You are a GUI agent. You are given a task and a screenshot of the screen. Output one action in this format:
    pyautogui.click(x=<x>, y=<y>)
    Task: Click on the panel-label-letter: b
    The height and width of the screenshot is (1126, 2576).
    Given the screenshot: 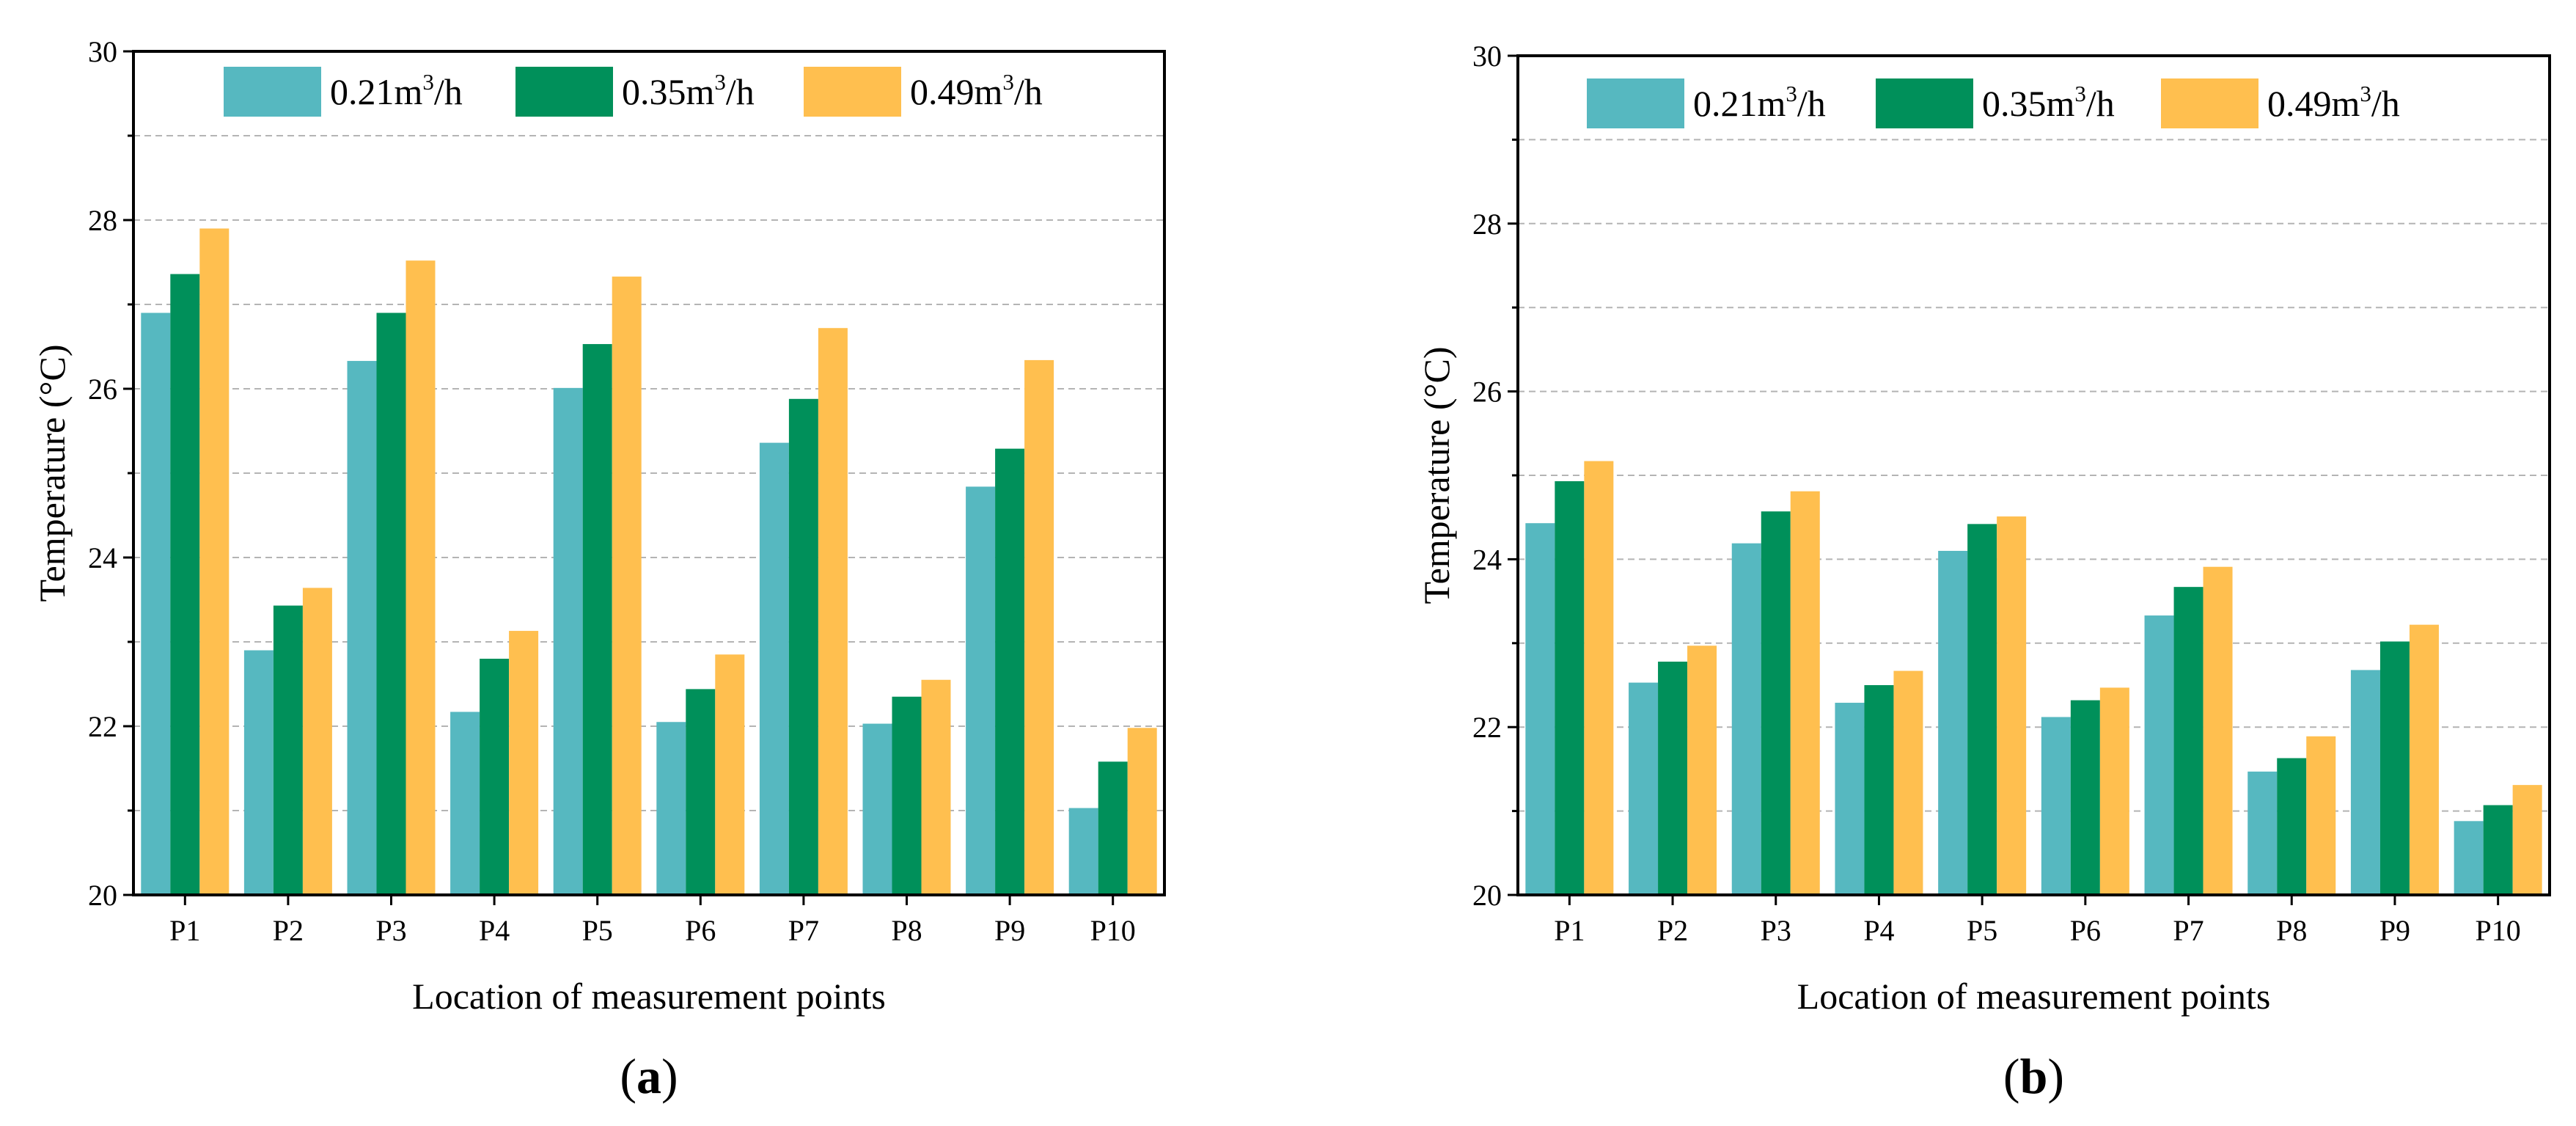 What is the action you would take?
    pyautogui.click(x=2034, y=1076)
    